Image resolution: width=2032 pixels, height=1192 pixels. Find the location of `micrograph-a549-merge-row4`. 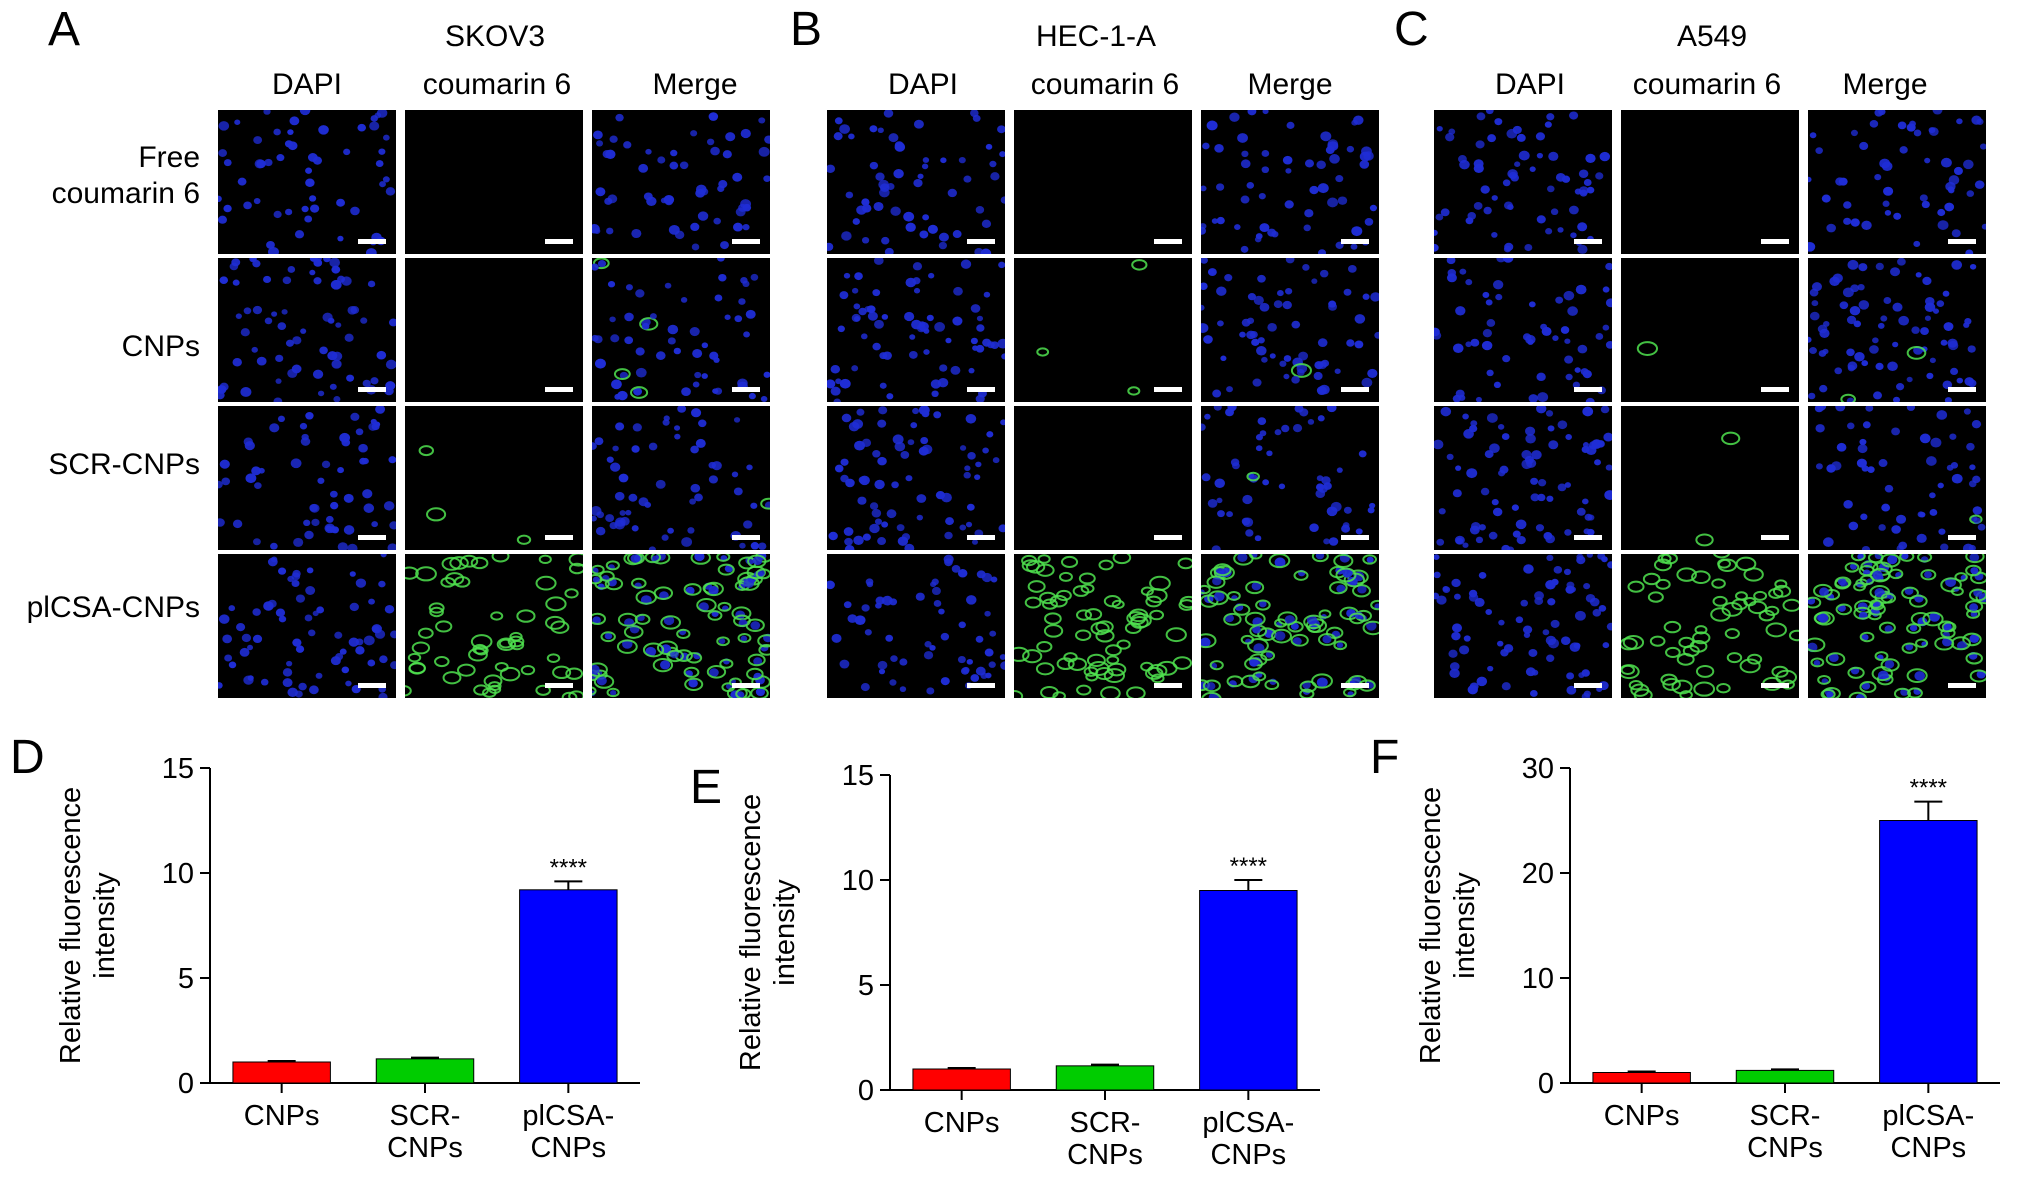

micrograph-a549-merge-row4 is located at coordinates (1897, 626).